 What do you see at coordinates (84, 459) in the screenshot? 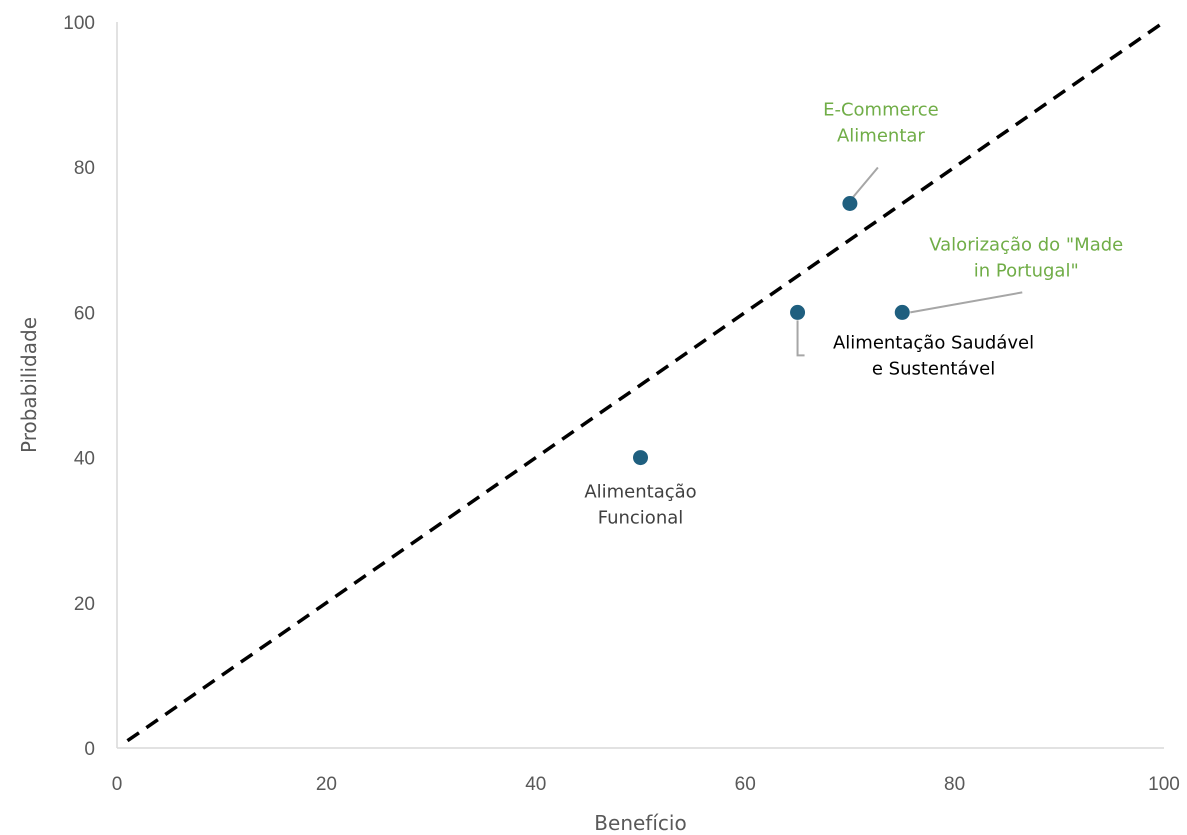
I see `y-tick-label: 40` at bounding box center [84, 459].